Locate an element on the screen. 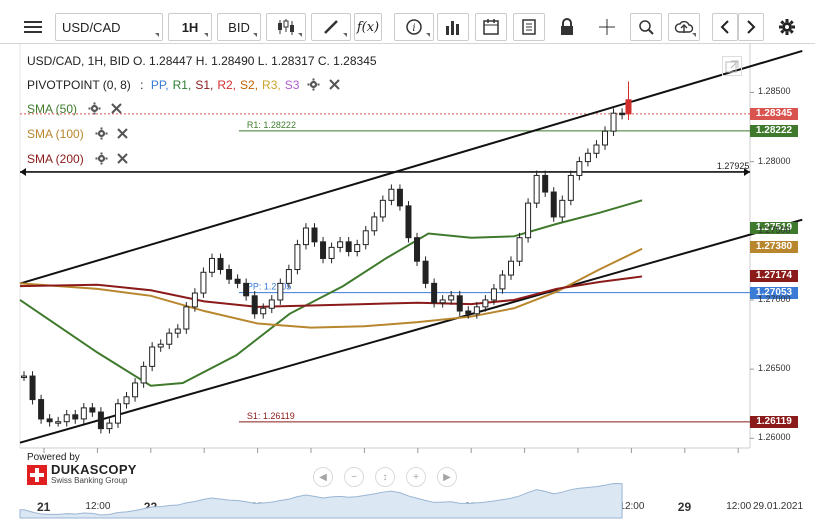  pivot-legend: PIVOTPOINT (0, 8) : PP, R1, S1, R2, S2, R3, S3 is located at coordinates (183, 85).